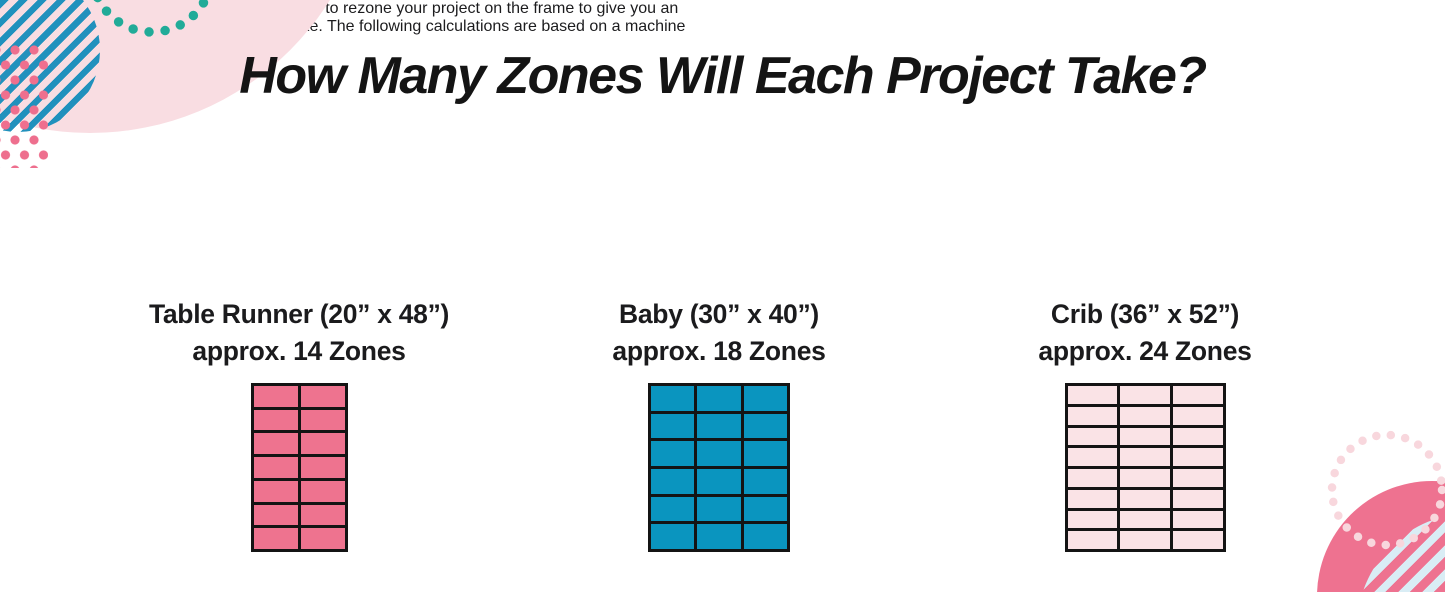  Describe the element at coordinates (723, 76) in the screenshot. I see `page-title: How Many Zones Will Each Project Take?` at that location.